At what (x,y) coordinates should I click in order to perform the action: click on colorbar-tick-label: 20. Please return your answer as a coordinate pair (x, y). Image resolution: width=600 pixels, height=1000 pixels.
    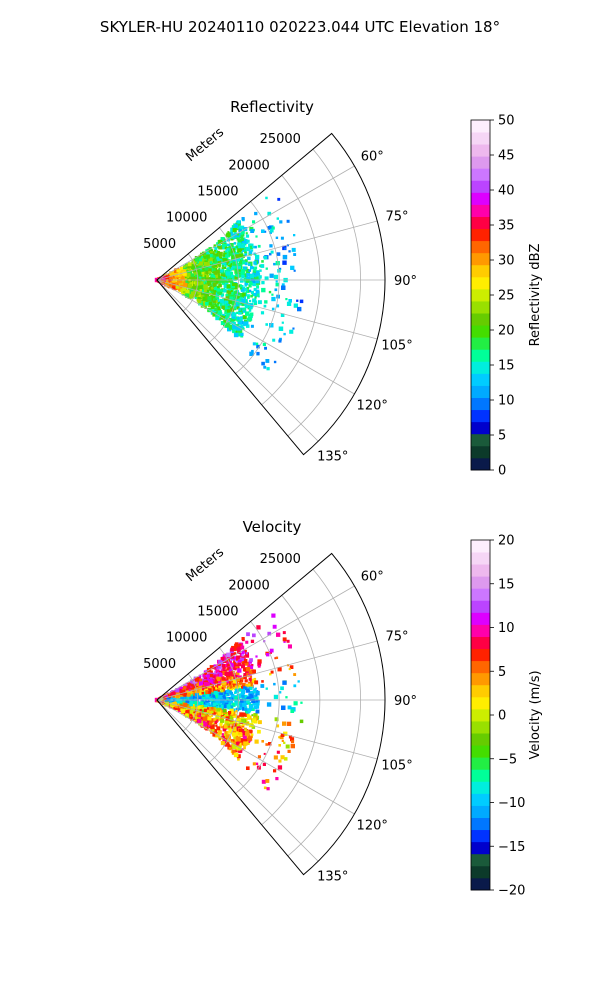
    Looking at the image, I should click on (506, 541).